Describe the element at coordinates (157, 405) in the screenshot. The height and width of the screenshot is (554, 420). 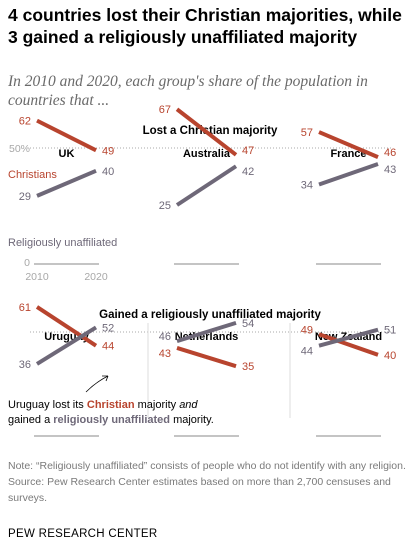
I see `annotation-span: majority` at that location.